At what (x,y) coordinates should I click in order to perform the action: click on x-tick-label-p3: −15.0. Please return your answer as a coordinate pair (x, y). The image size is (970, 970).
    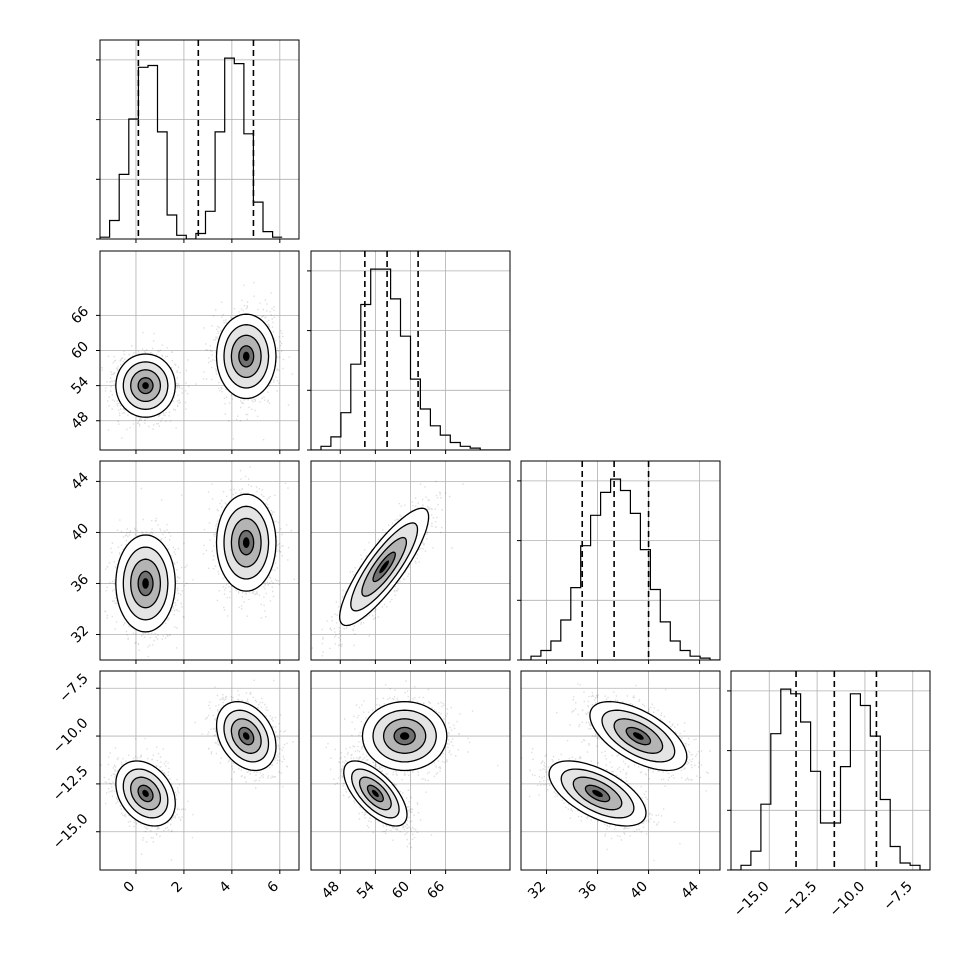
    Looking at the image, I should click on (752, 900).